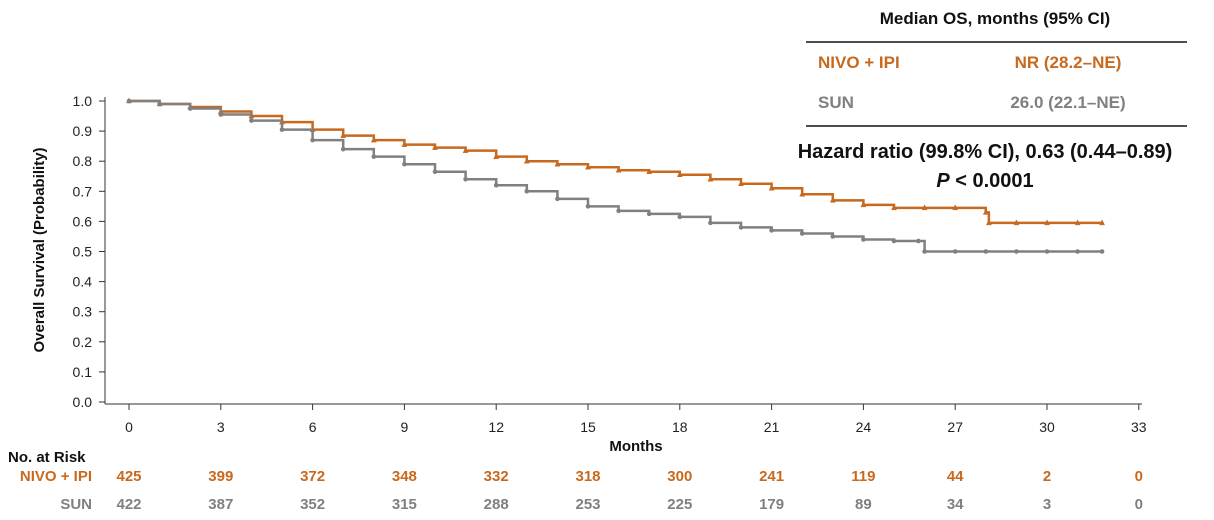  Describe the element at coordinates (220, 504) in the screenshot. I see `risk-number-sun: 387` at that location.